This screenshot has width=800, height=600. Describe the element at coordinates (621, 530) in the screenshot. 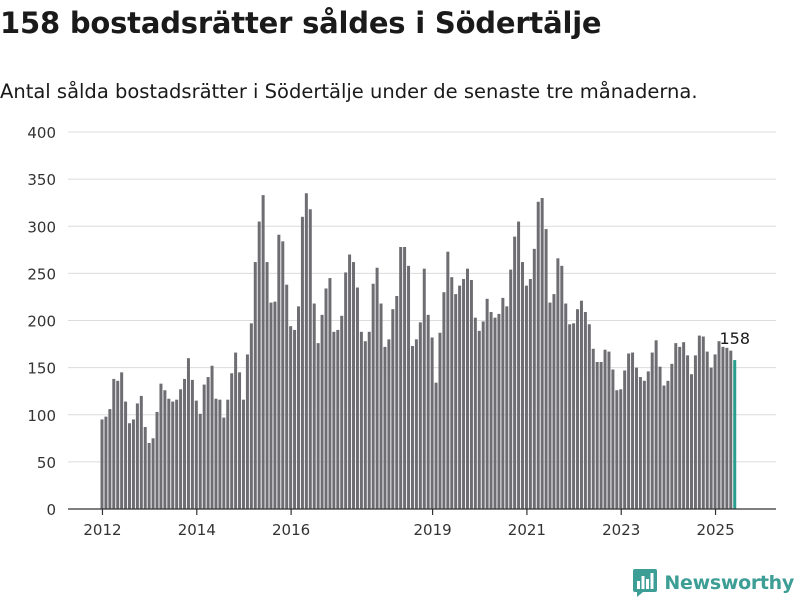

I see `x-tick-label: 2023` at that location.